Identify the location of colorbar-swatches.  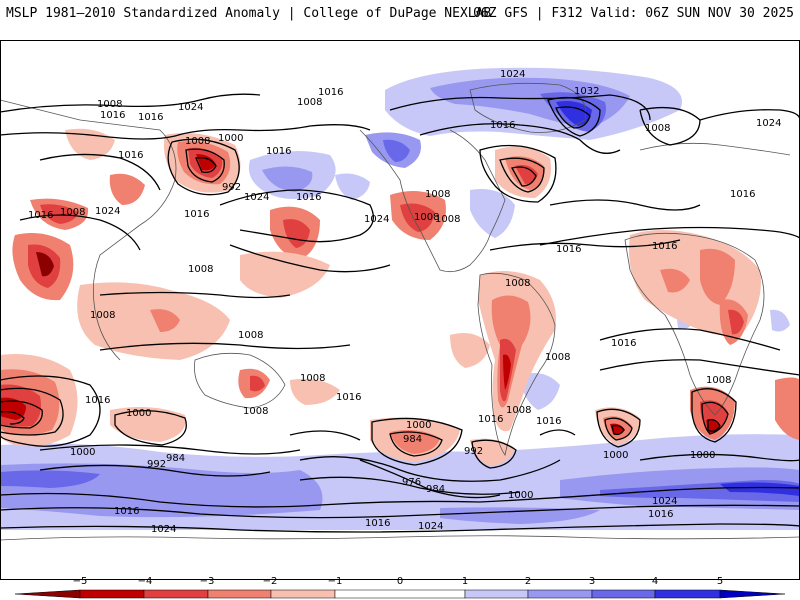
(400, 594).